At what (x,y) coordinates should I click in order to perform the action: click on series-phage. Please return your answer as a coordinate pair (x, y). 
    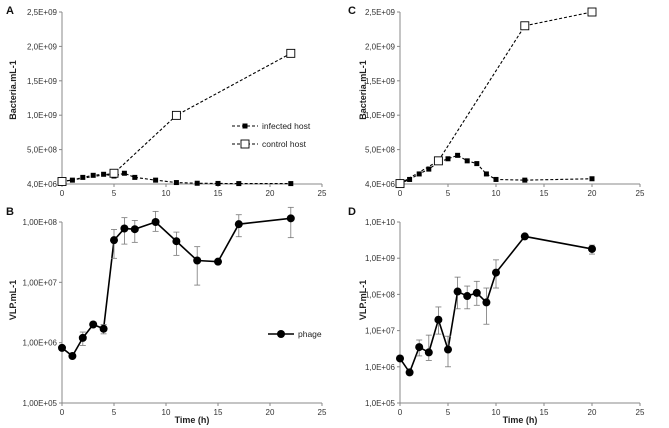
    Looking at the image, I should click on (496, 304).